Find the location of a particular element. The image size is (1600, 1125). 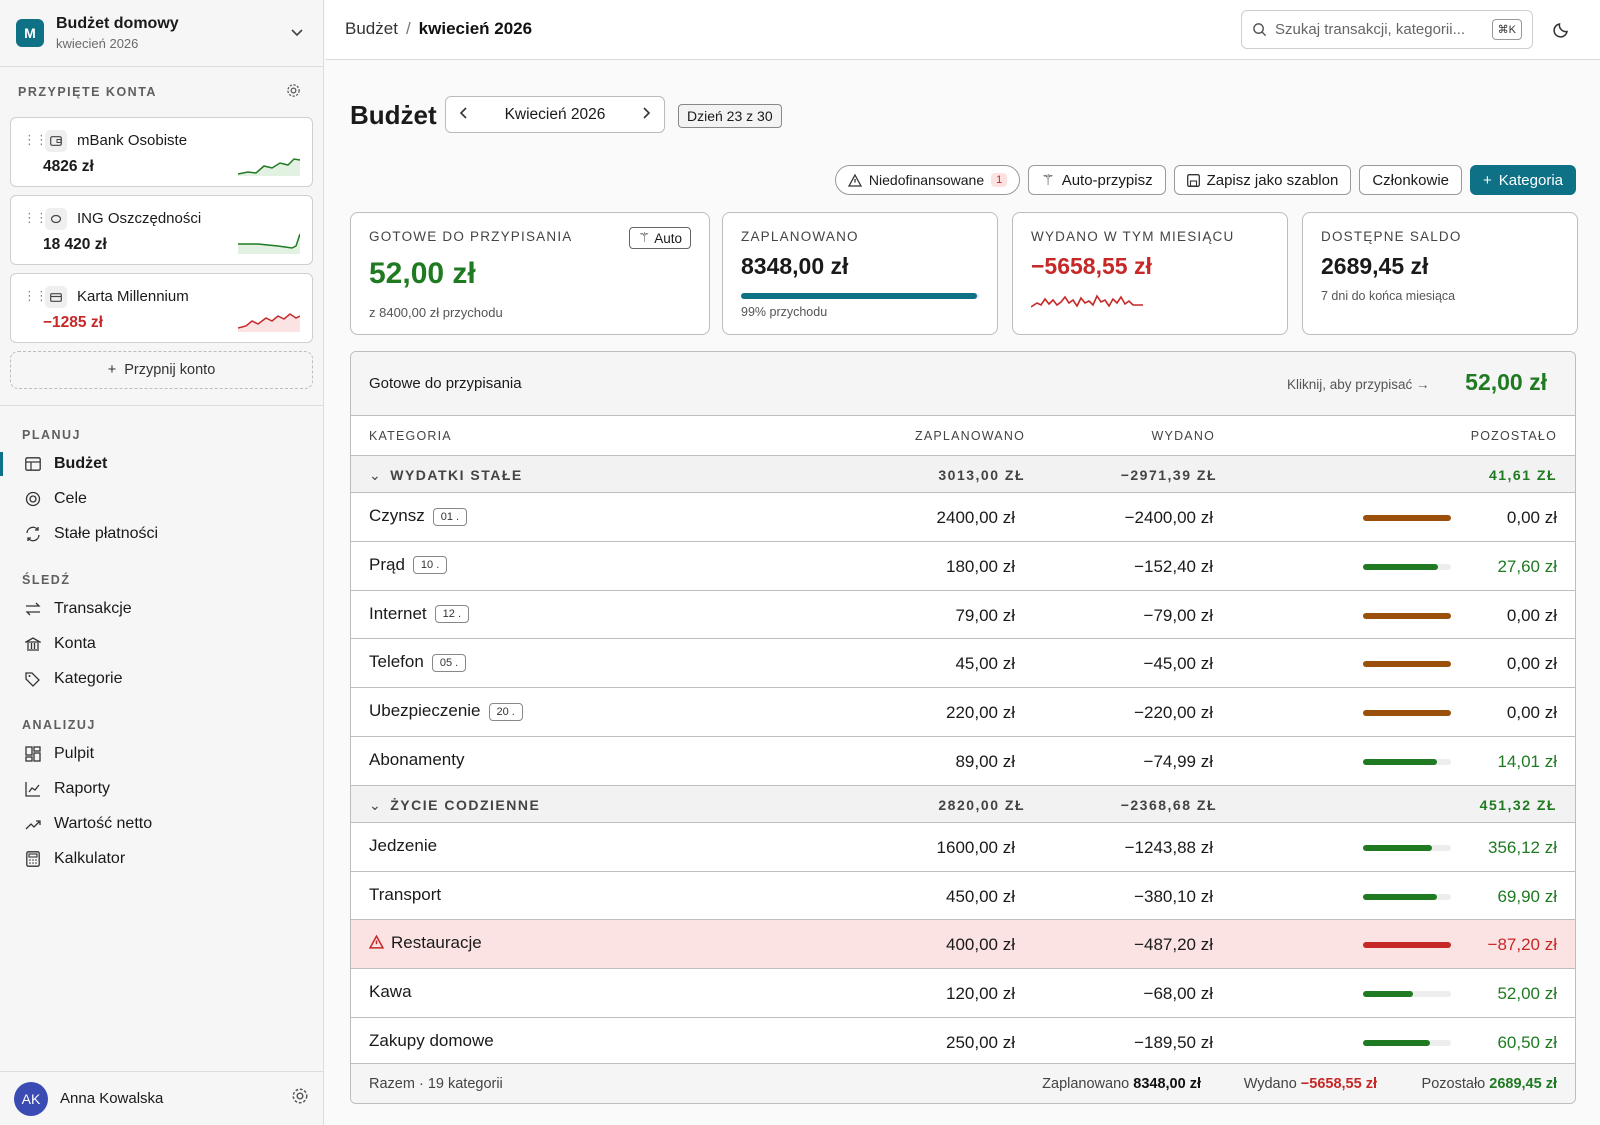

underfunded-button: Niedofinansowane 1 is located at coordinates (927, 180).